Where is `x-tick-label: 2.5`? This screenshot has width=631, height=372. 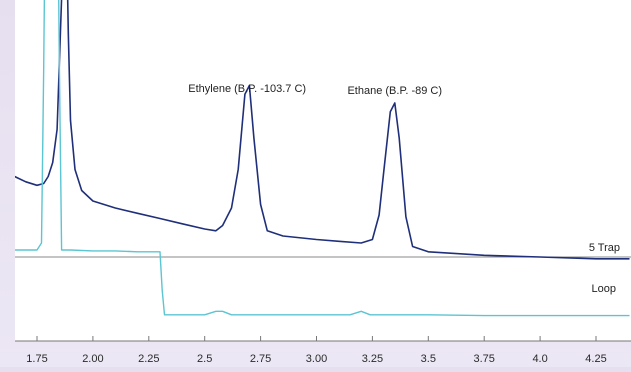
x-tick-label: 2.5 is located at coordinates (204, 359).